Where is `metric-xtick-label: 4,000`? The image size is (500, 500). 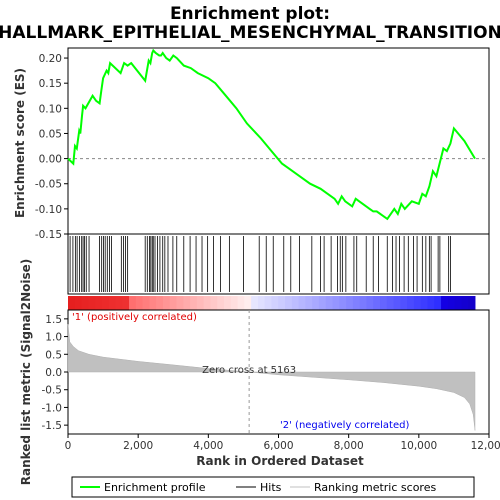
metric-xtick-label: 4,000 is located at coordinates (208, 446).